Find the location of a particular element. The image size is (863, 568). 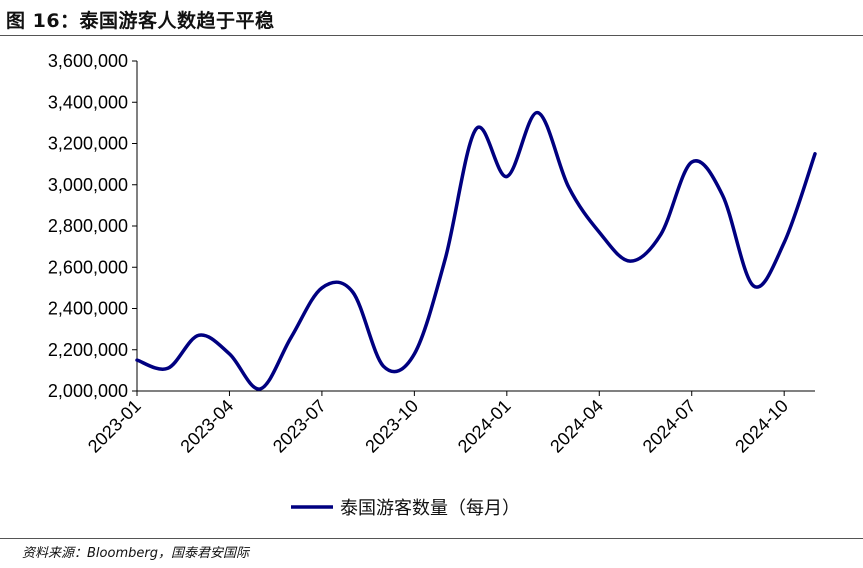

x-tick-label: 2024-10 is located at coordinates (761, 426).